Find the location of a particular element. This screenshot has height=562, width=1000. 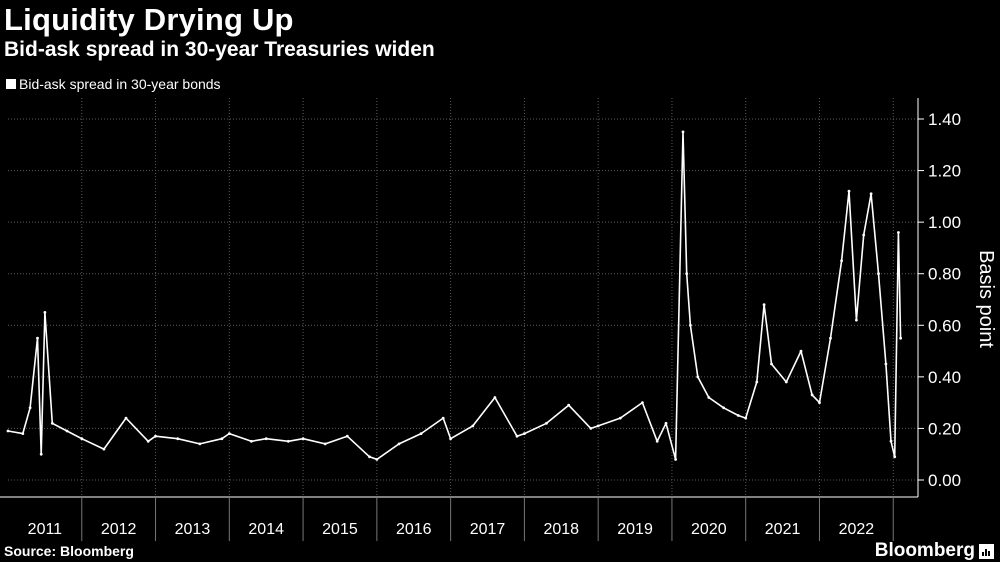

y-axis-label: Basis point is located at coordinates (986, 299).